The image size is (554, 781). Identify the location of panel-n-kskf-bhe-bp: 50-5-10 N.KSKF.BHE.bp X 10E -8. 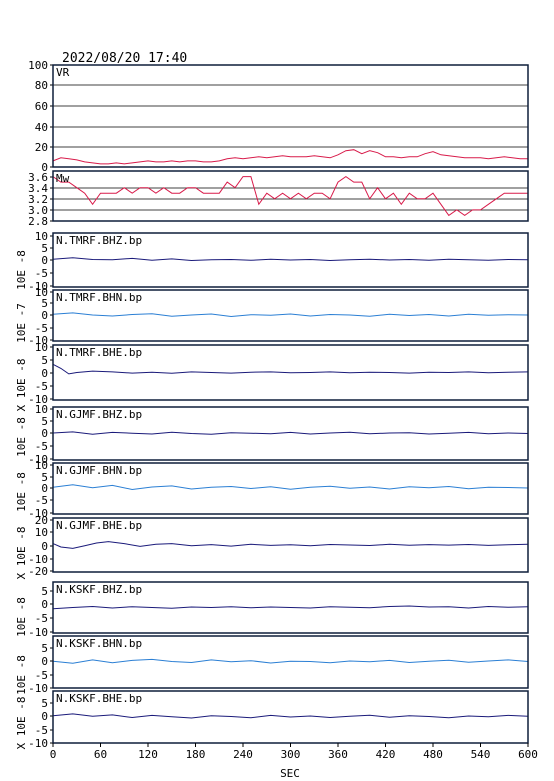
(272, 720).